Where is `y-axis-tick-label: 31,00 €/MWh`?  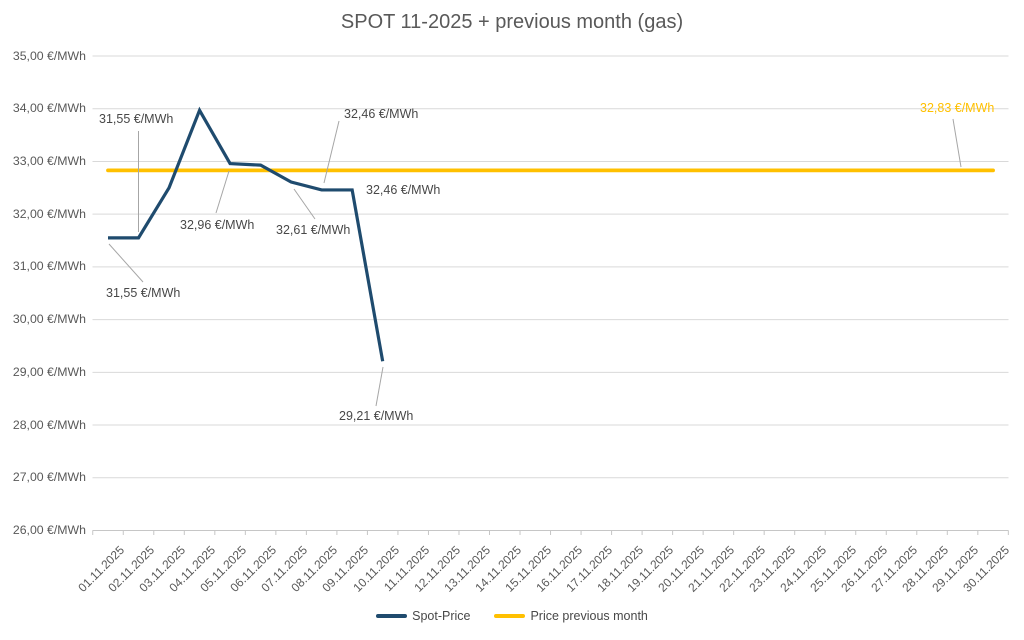 y-axis-tick-label: 31,00 €/MWh is located at coordinates (49, 266).